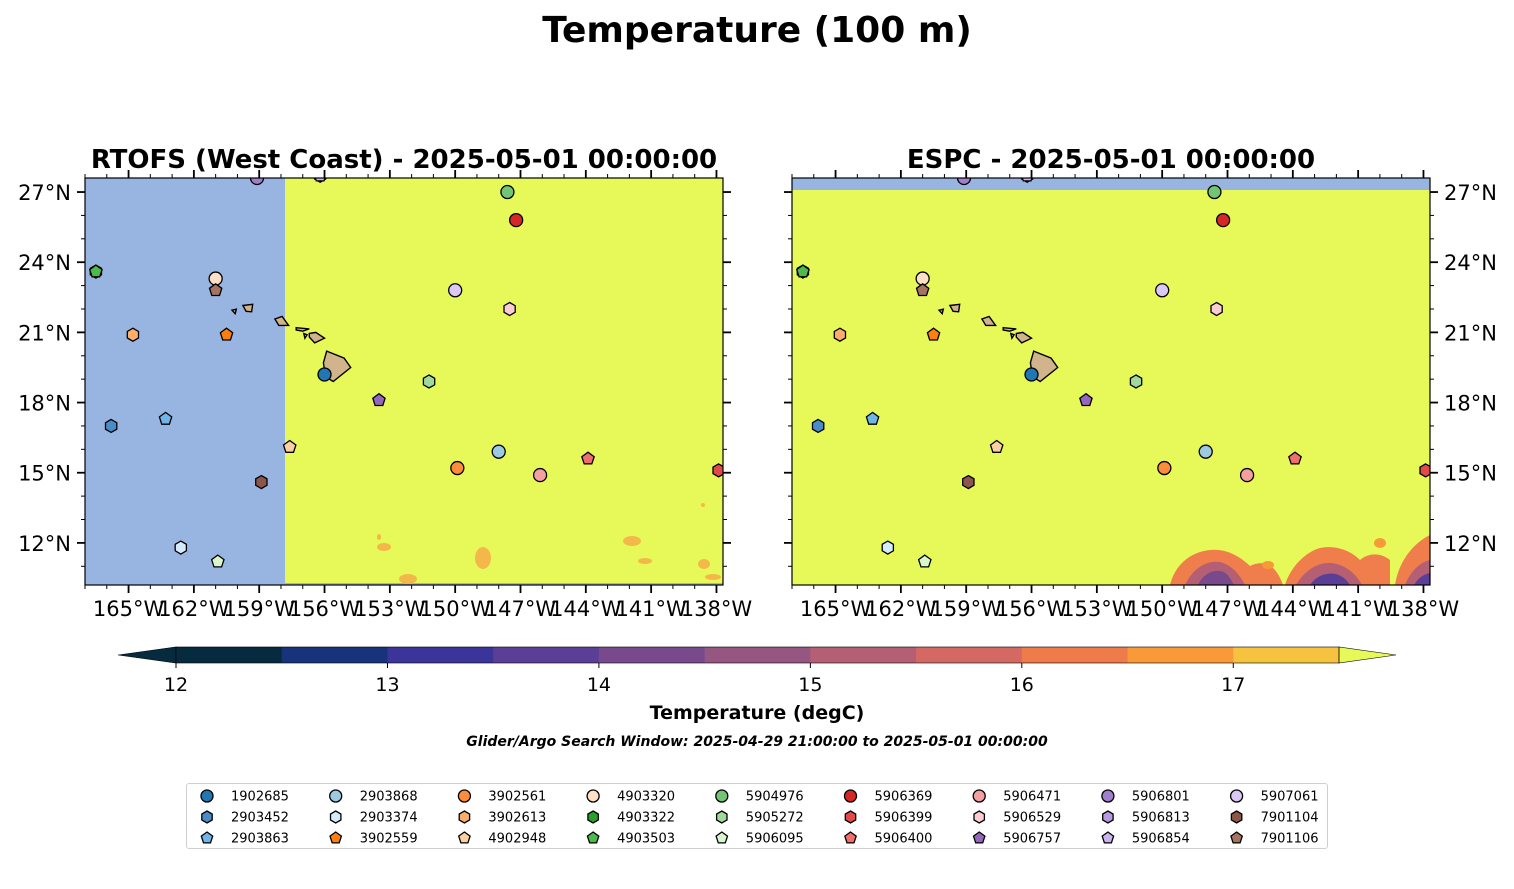 The image size is (1514, 889). Describe the element at coordinates (389, 818) in the screenshot. I see `legend-label: 2903374` at that location.